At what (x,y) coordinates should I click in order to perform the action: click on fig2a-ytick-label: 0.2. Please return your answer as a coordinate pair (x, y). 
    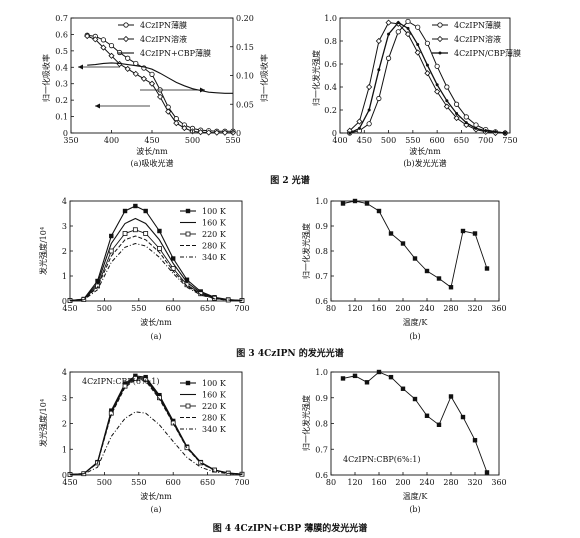
    Looking at the image, I should click on (61, 100).